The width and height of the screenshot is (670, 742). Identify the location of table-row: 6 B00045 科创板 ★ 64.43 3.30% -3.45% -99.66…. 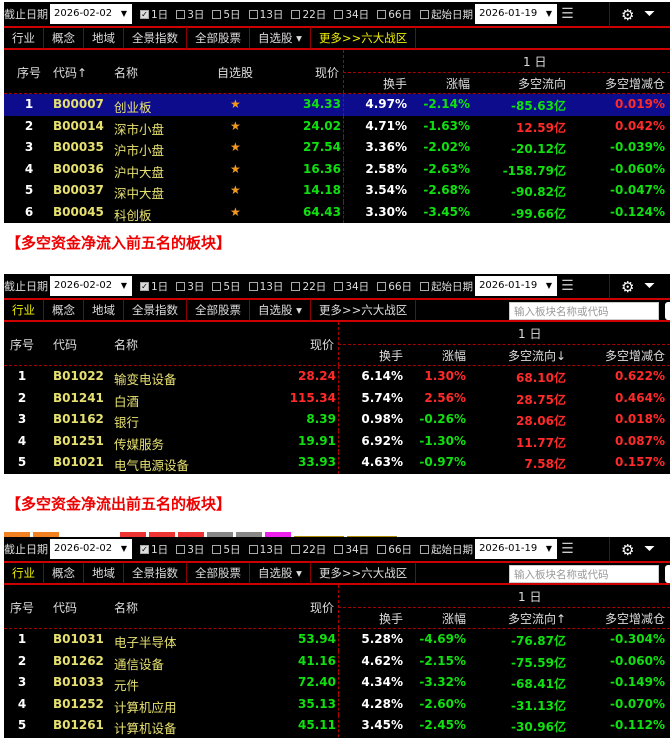
(337, 212).